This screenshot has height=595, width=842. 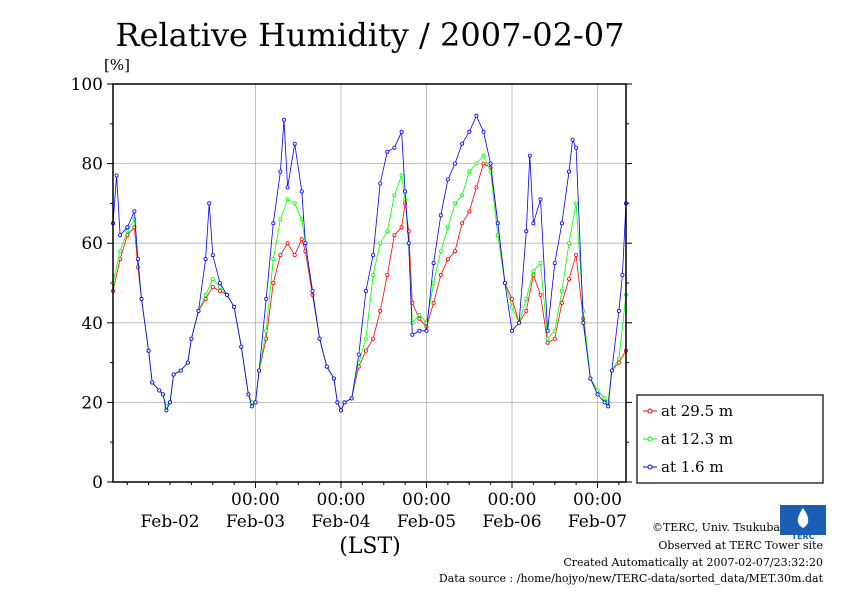 I want to click on legend-swatch-marker, so click(x=650, y=439).